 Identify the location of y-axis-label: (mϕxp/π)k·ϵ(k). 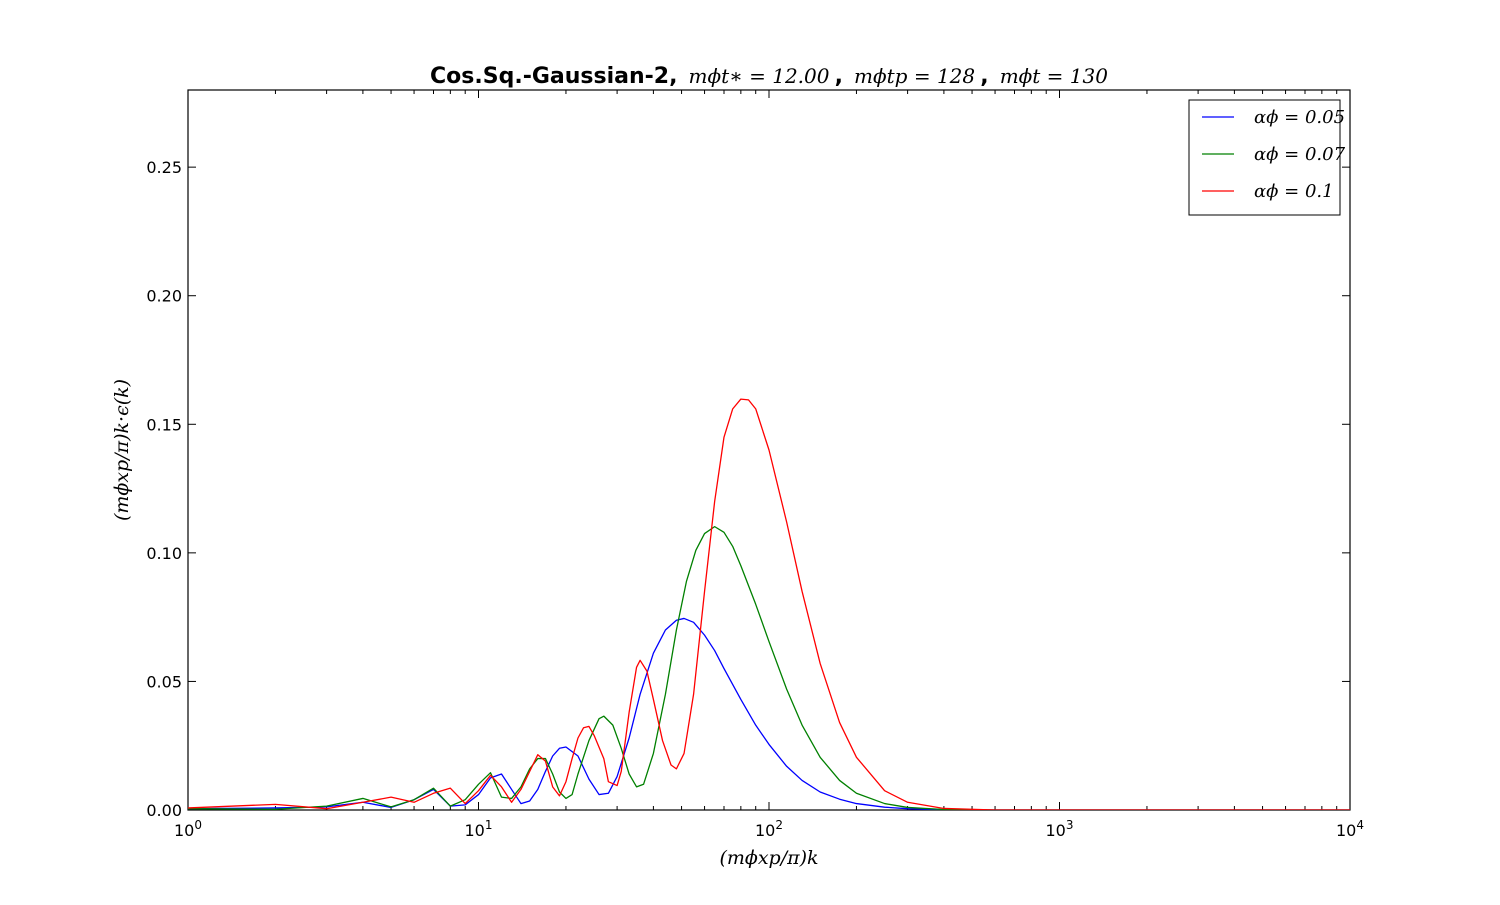
(122, 450).